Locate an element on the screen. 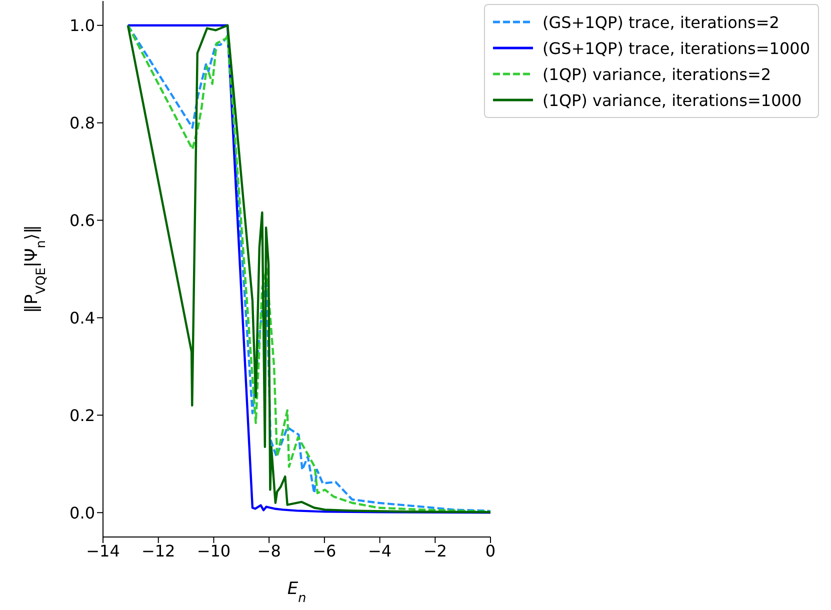 The height and width of the screenshot is (610, 831). legend-label: (GS+1QP) trace, iterations=2 is located at coordinates (661, 22).